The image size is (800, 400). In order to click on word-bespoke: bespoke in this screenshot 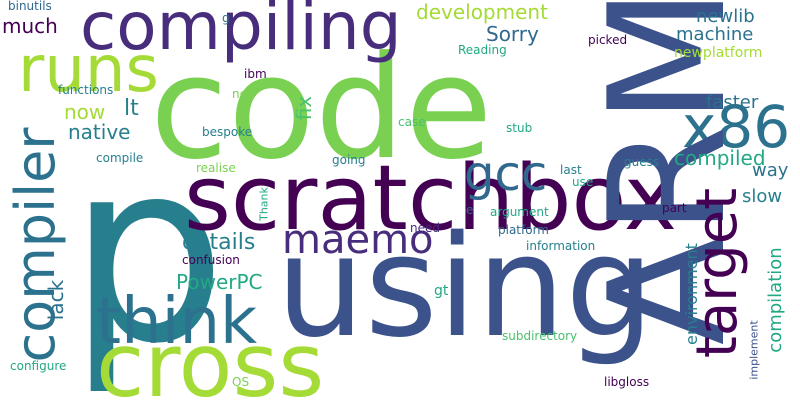, I will do `click(227, 132)`.